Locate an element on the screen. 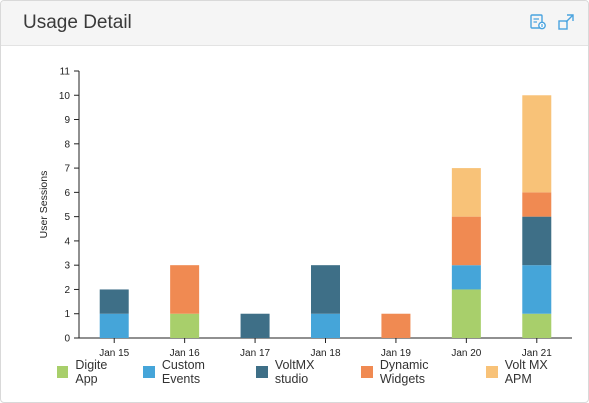  y-tick-label: 4 is located at coordinates (67, 241).